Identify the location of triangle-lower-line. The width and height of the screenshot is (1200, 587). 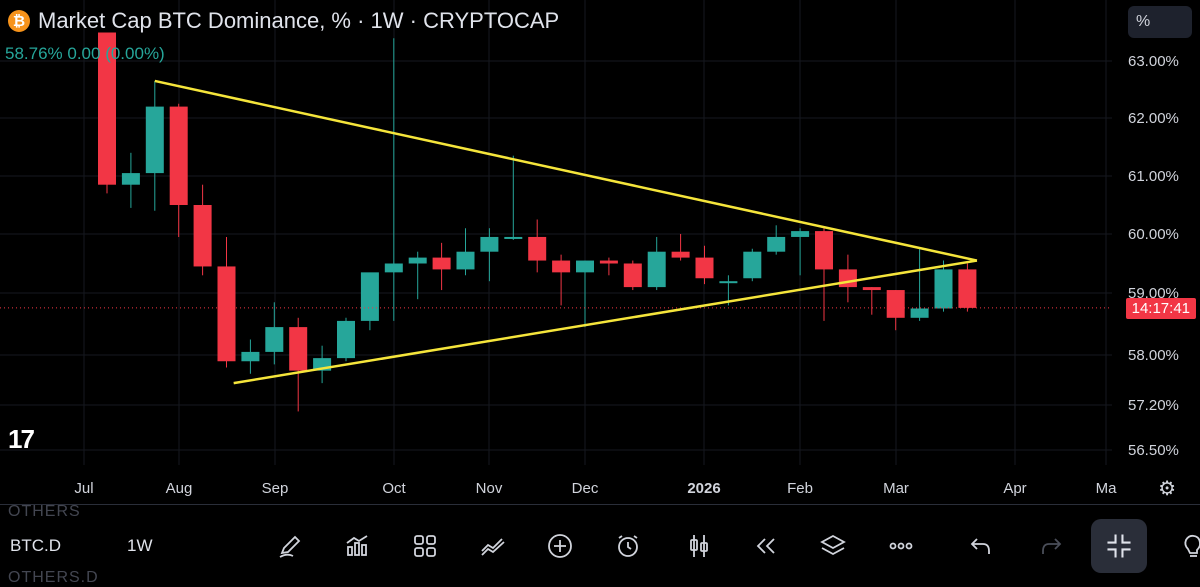
(605, 322).